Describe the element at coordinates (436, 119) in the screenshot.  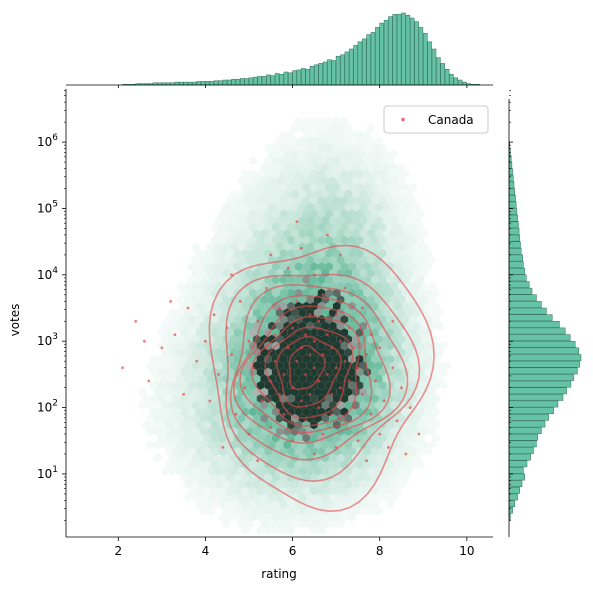
I see `legend: Canada` at that location.